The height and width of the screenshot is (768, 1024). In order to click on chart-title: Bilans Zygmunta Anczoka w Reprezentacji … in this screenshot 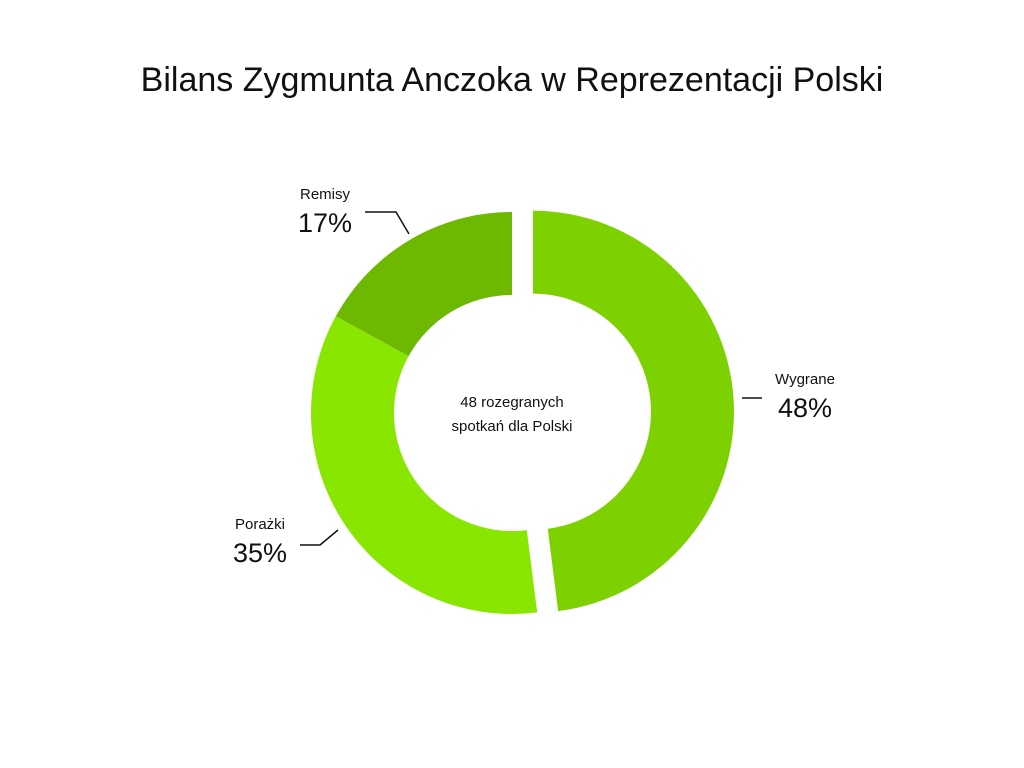, I will do `click(512, 80)`.